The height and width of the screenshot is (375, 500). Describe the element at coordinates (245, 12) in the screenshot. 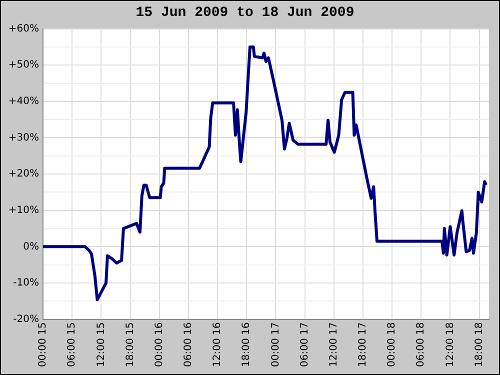

I see `chart-title: 15 Jun 2009 to 18 Jun 2009` at that location.